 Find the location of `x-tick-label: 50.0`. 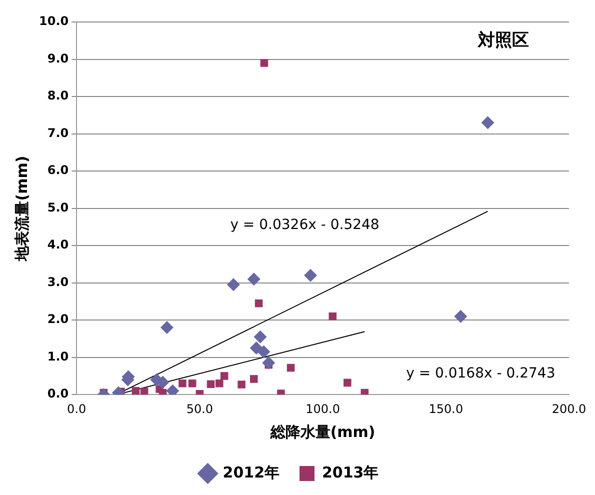

x-tick-label: 50.0 is located at coordinates (200, 409).